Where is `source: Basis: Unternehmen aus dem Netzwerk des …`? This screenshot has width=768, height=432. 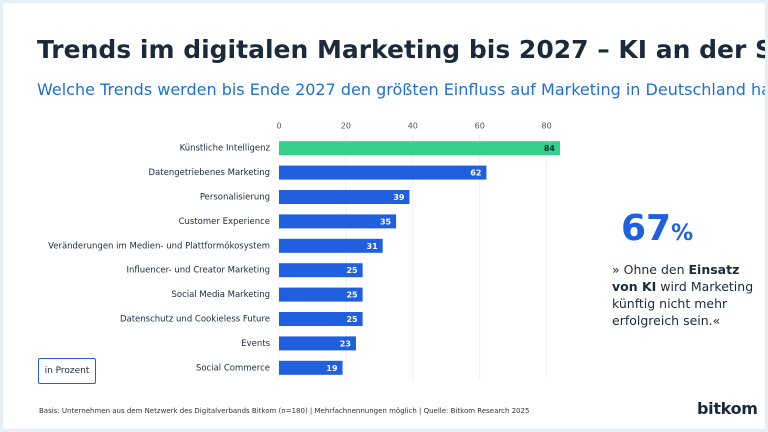
source: Basis: Unternehmen aus dem Netzwerk des … is located at coordinates (284, 411).